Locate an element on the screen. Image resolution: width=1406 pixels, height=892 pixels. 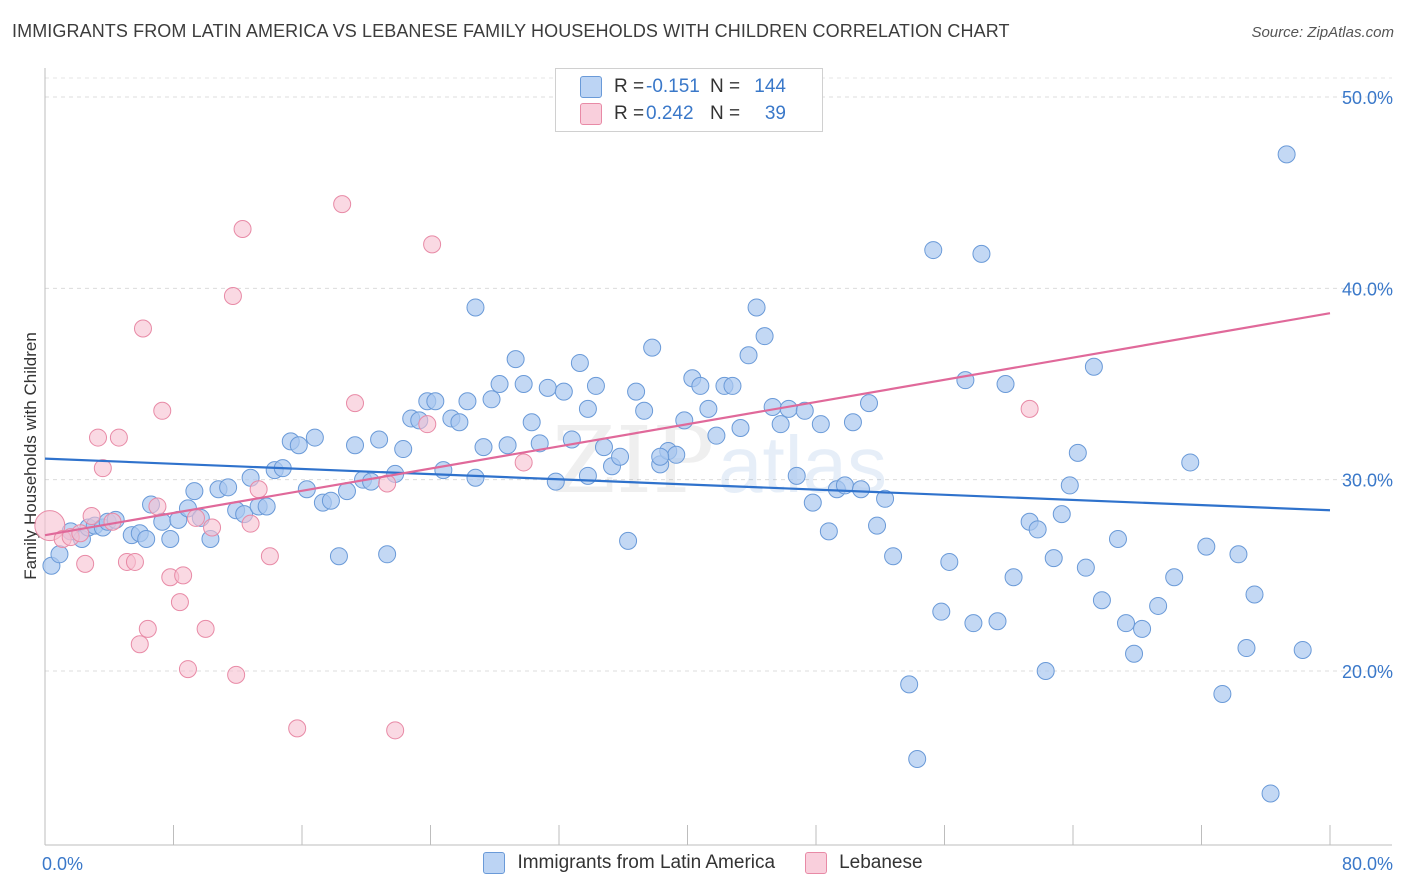
y-tick-label: 50.0% is located at coordinates (1367, 98).